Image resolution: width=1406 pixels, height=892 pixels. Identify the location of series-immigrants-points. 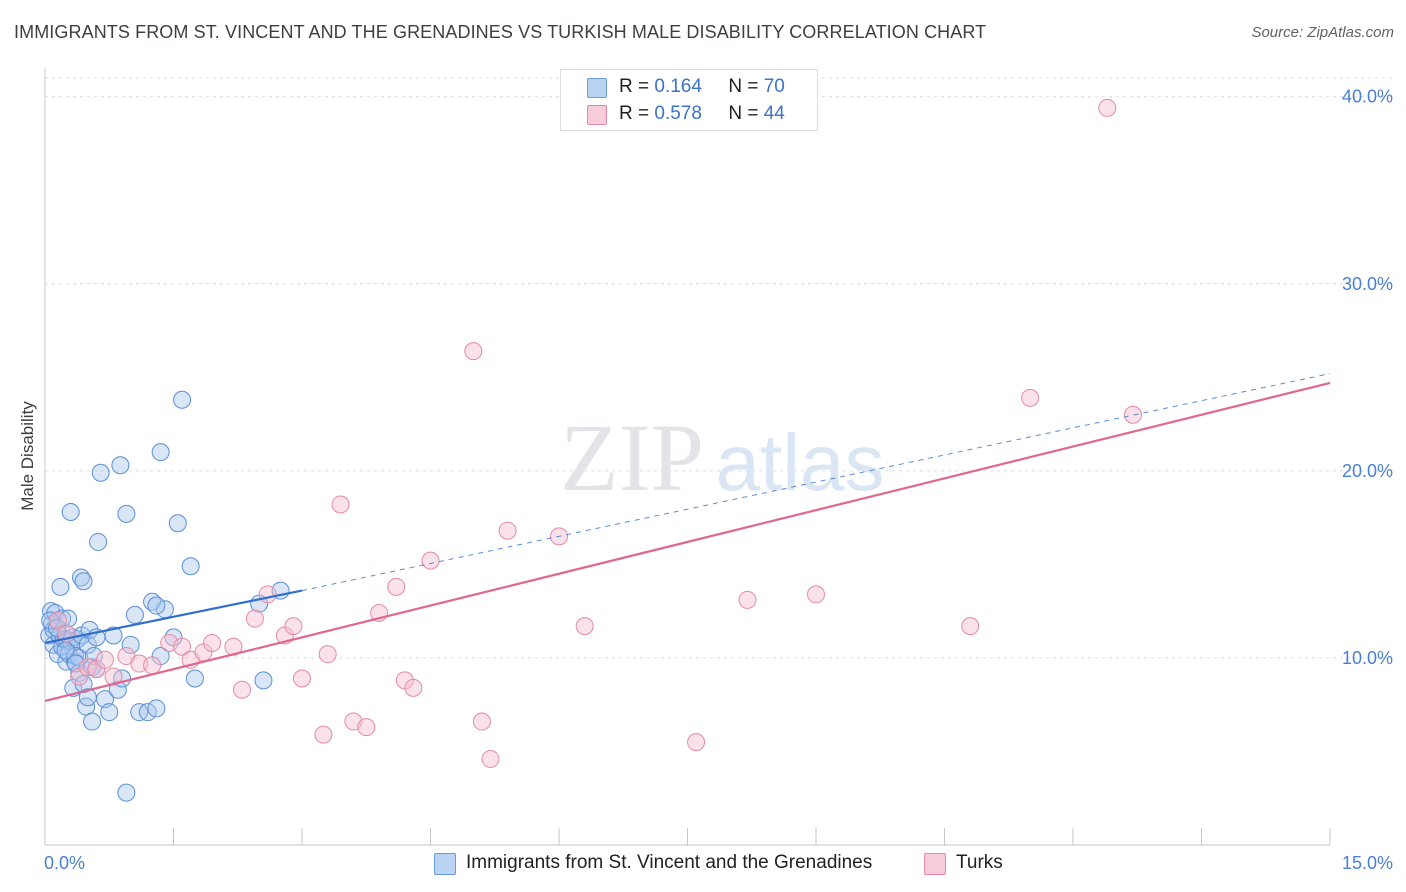
(165, 596).